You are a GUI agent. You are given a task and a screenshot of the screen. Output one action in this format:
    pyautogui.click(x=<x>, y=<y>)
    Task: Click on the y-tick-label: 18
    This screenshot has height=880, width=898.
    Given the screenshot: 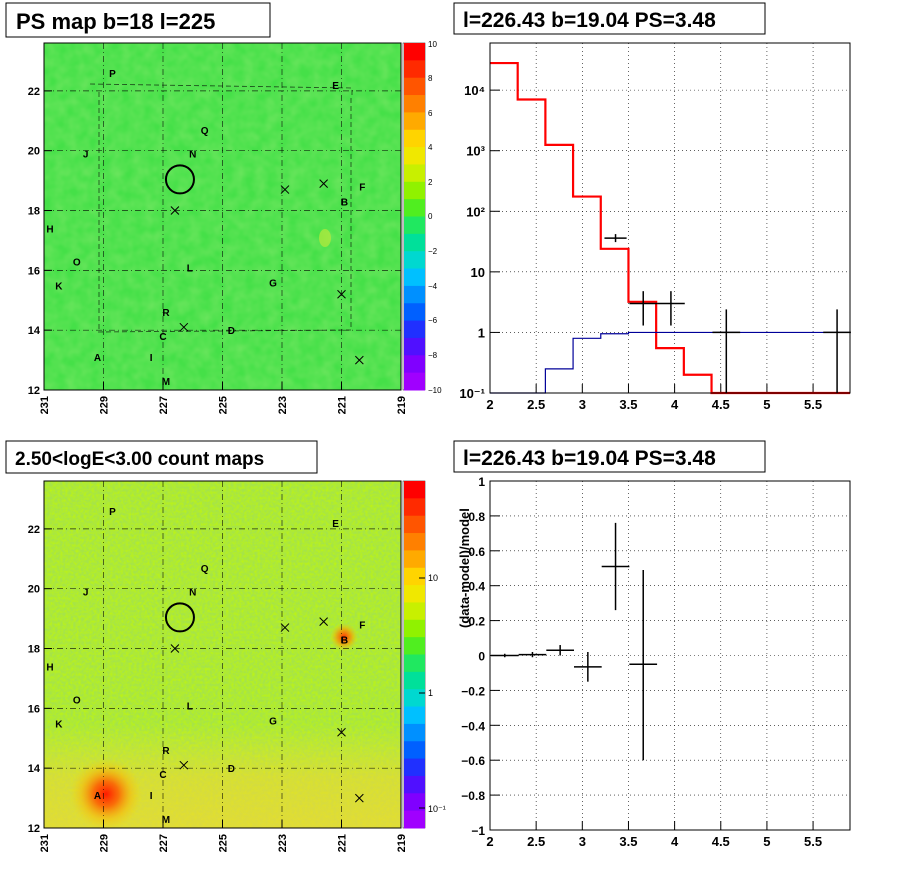 What is the action you would take?
    pyautogui.click(x=34, y=650)
    